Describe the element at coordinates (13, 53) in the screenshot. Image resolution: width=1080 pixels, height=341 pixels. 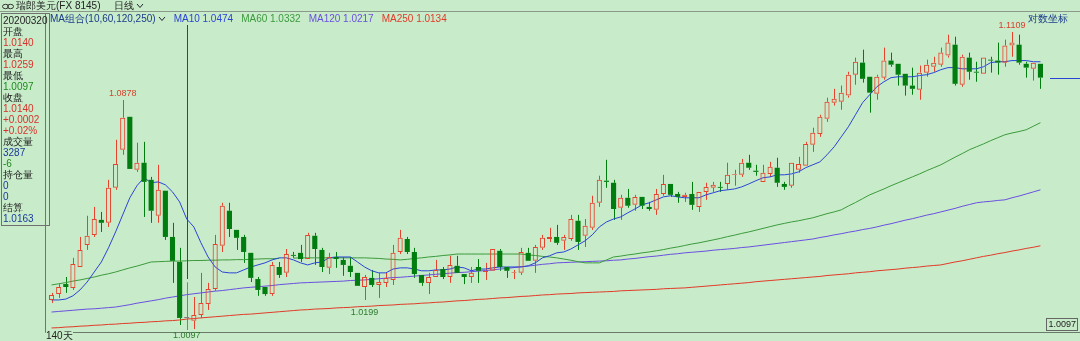
I see `text: 最高` at that location.